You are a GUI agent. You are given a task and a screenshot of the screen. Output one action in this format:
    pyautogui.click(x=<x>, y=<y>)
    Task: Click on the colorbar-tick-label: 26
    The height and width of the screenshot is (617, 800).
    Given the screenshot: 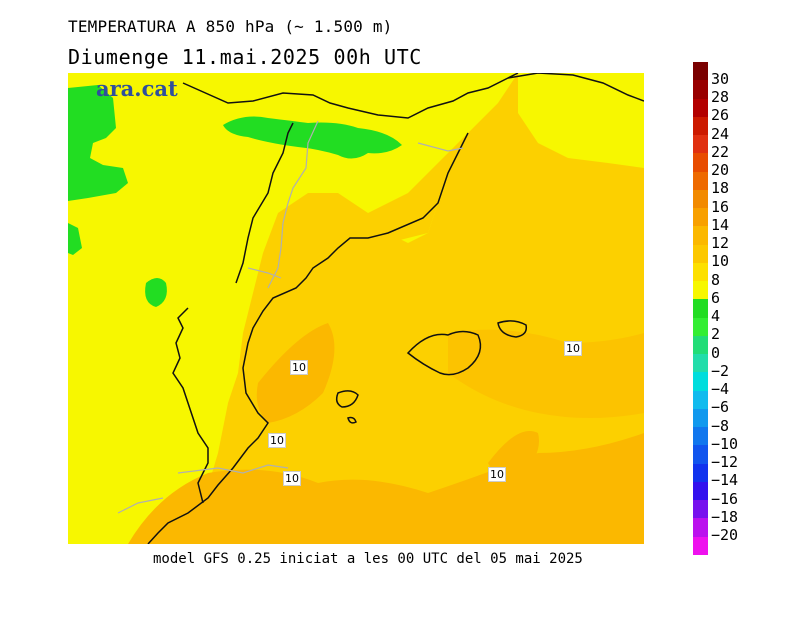 What is the action you would take?
    pyautogui.click(x=720, y=115)
    